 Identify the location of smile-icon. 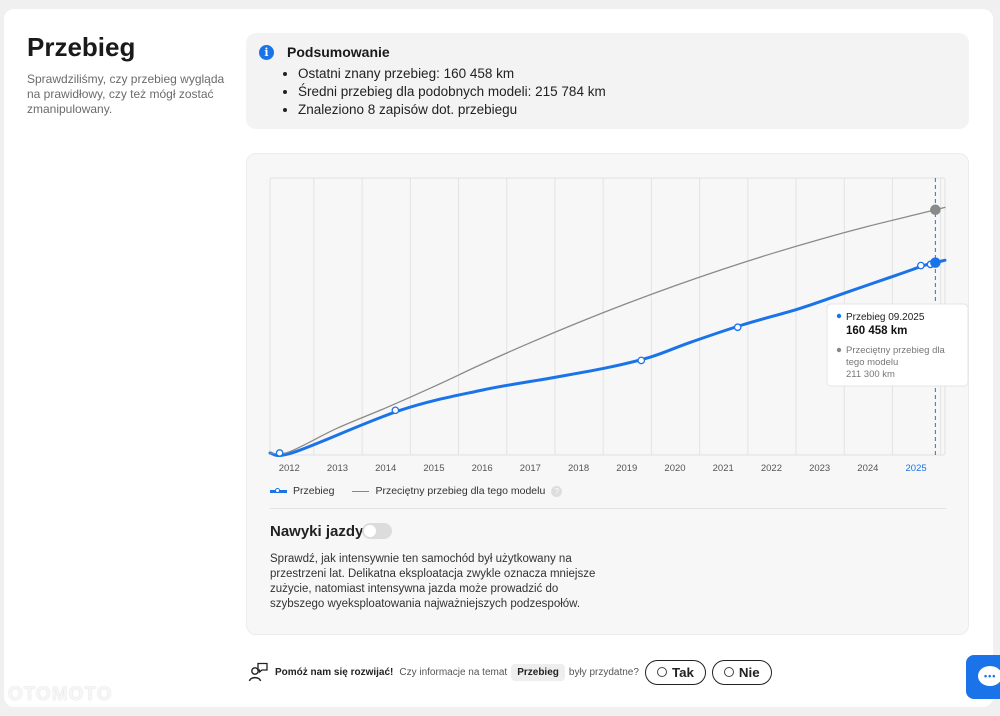
(661, 672).